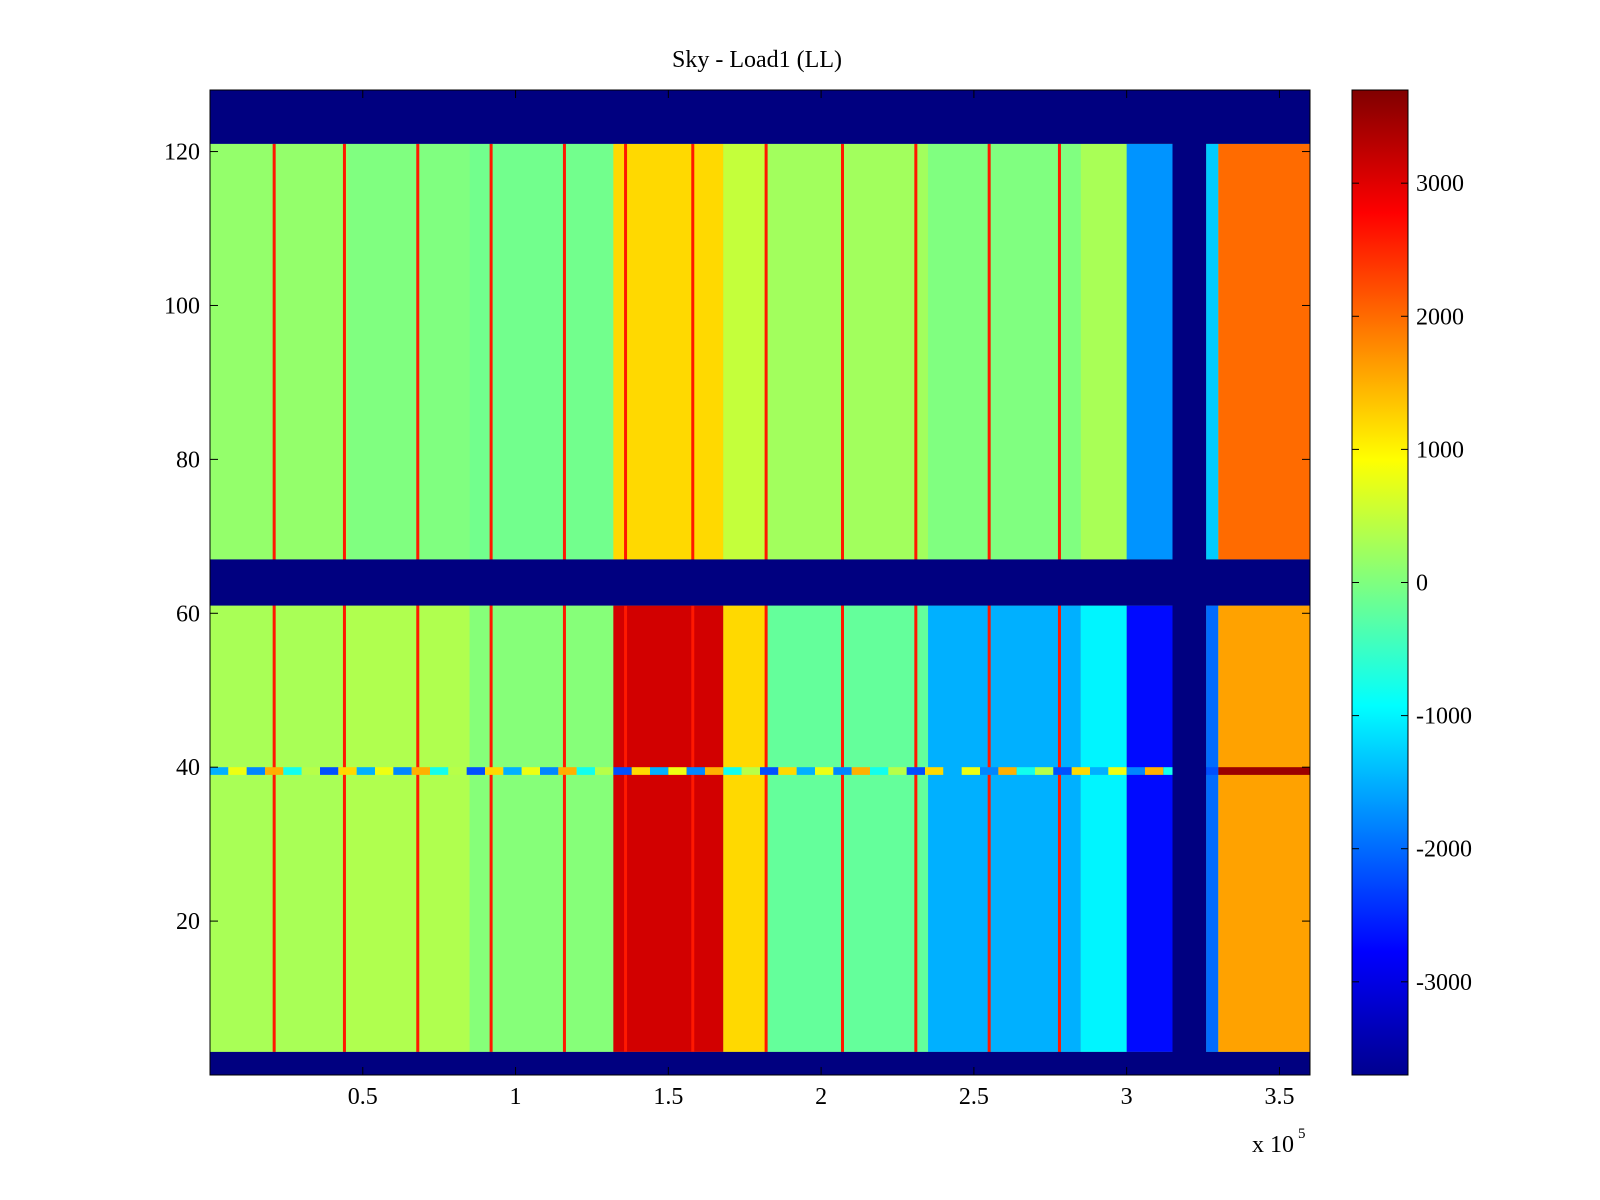 The width and height of the screenshot is (1600, 1200). Describe the element at coordinates (974, 1097) in the screenshot. I see `x-tick-label-4: 2.5` at that location.